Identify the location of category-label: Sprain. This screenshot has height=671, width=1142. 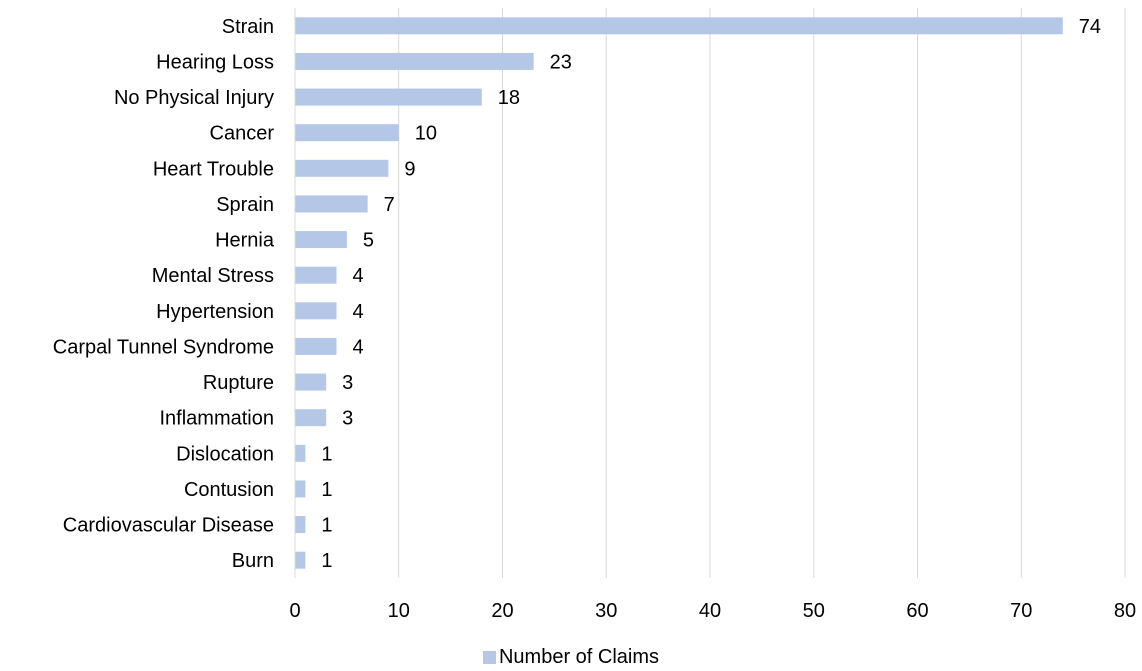
(245, 205).